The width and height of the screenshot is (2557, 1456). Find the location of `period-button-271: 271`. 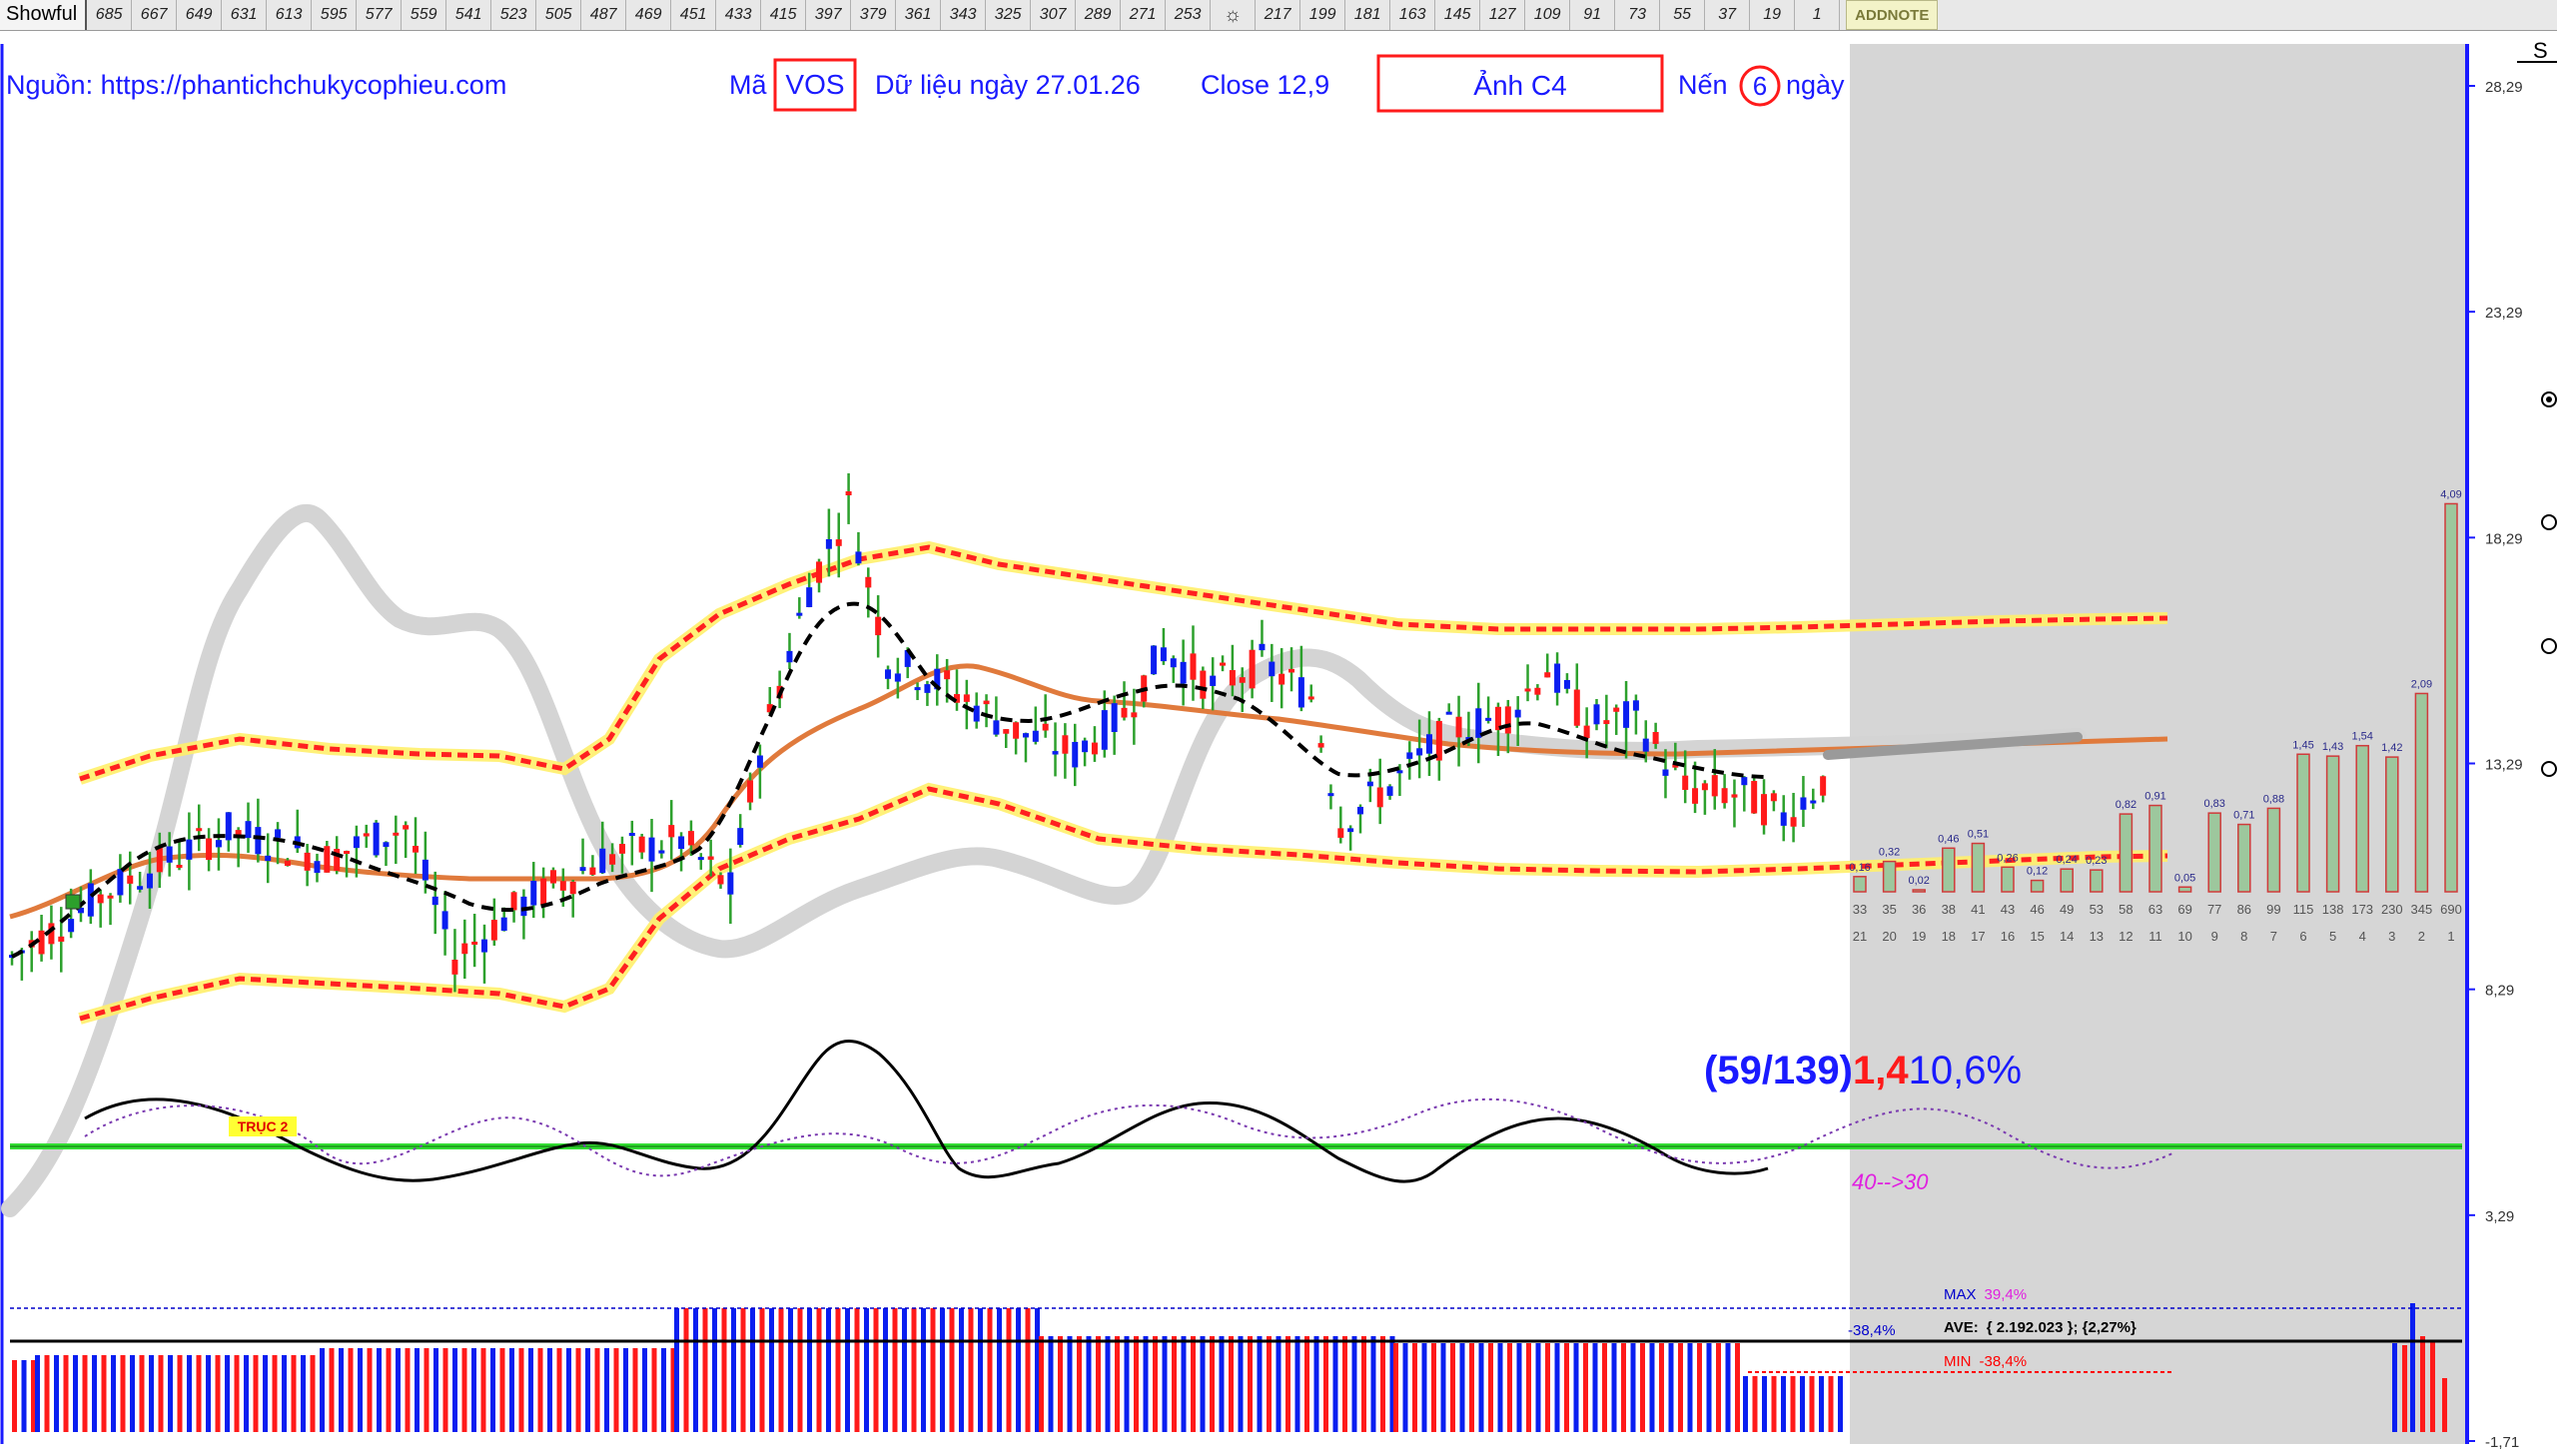

period-button-271: 271 is located at coordinates (1144, 15).